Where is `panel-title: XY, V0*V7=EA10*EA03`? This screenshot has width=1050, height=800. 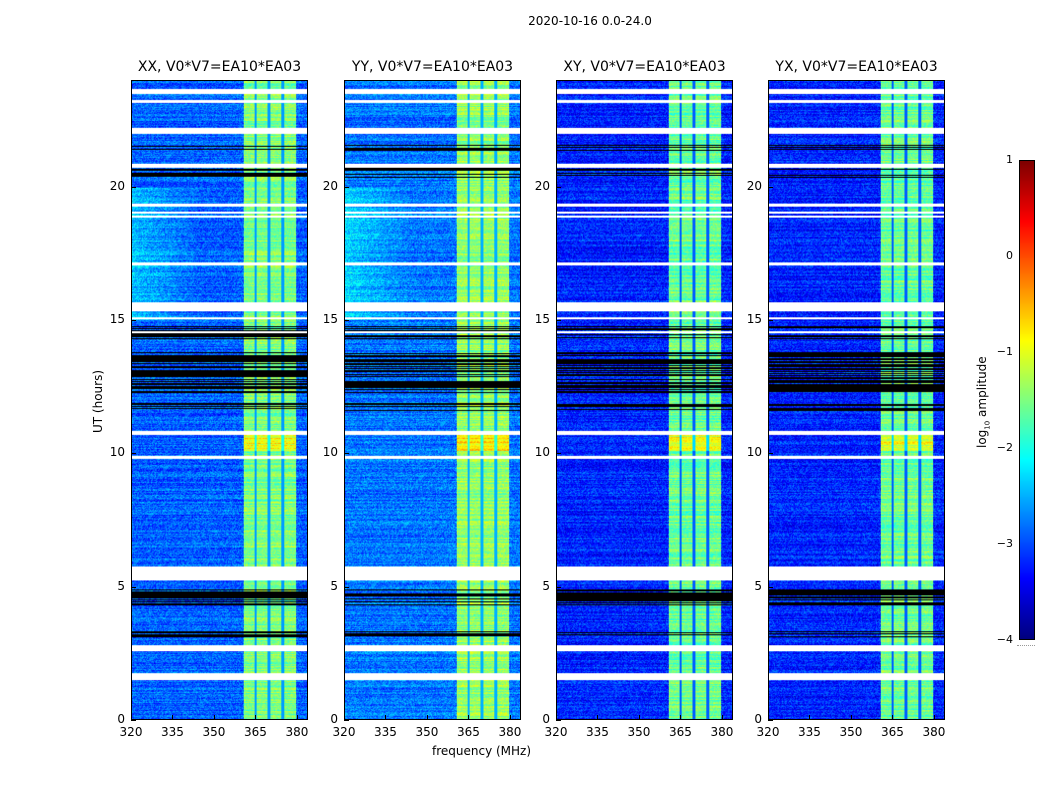
panel-title: XY, V0*V7=EA10*EA03 is located at coordinates (644, 67).